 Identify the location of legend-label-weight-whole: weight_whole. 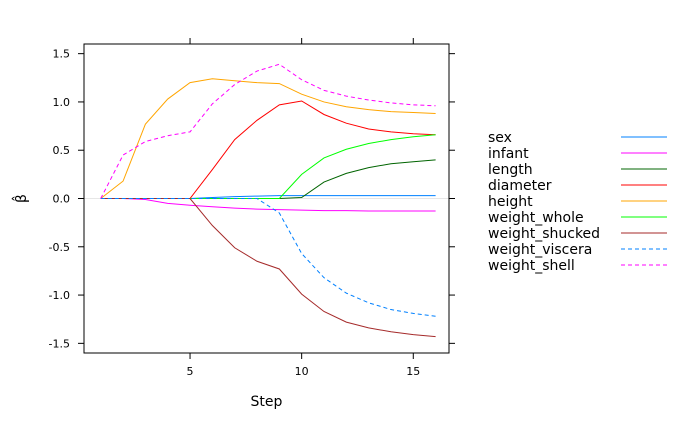
(536, 218).